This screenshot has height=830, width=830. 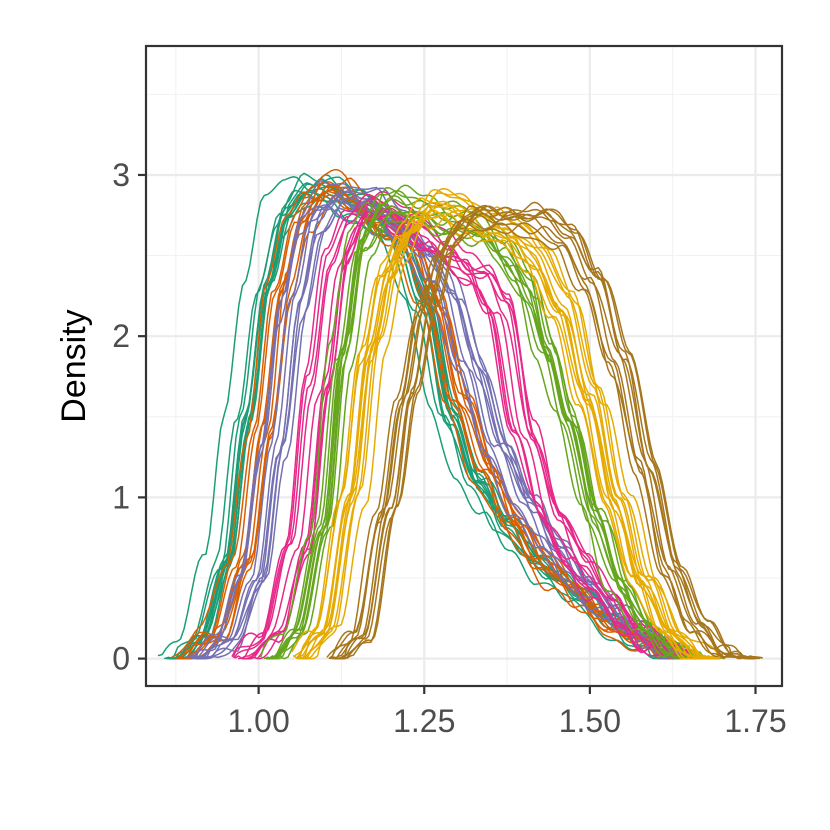 I want to click on y-tick-label: 0, so click(x=121, y=659).